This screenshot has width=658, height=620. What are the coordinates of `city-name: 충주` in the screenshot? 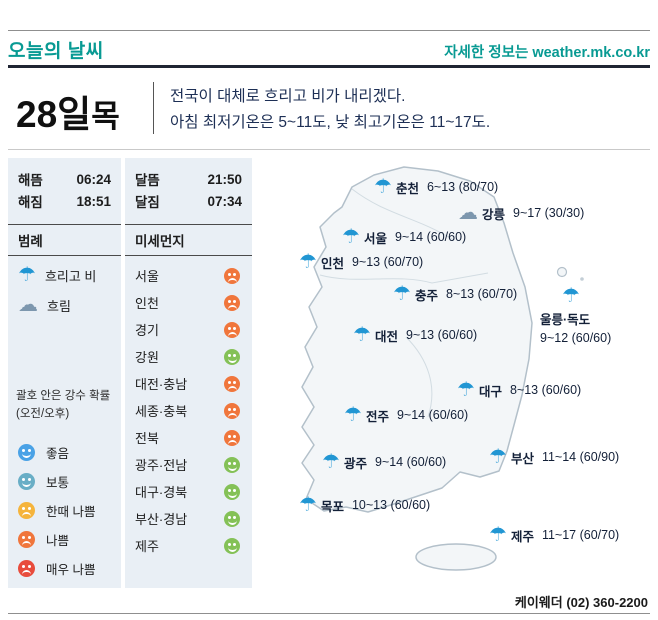 It's located at (426, 295).